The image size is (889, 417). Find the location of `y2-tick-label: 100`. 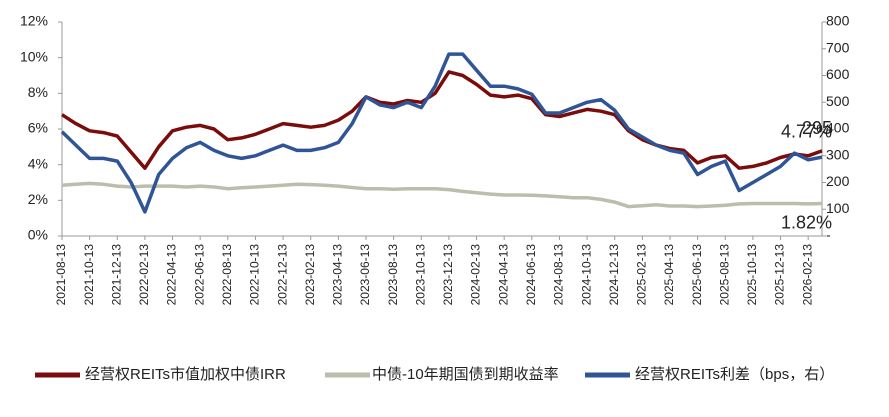

y2-tick-label: 100 is located at coordinates (838, 208).